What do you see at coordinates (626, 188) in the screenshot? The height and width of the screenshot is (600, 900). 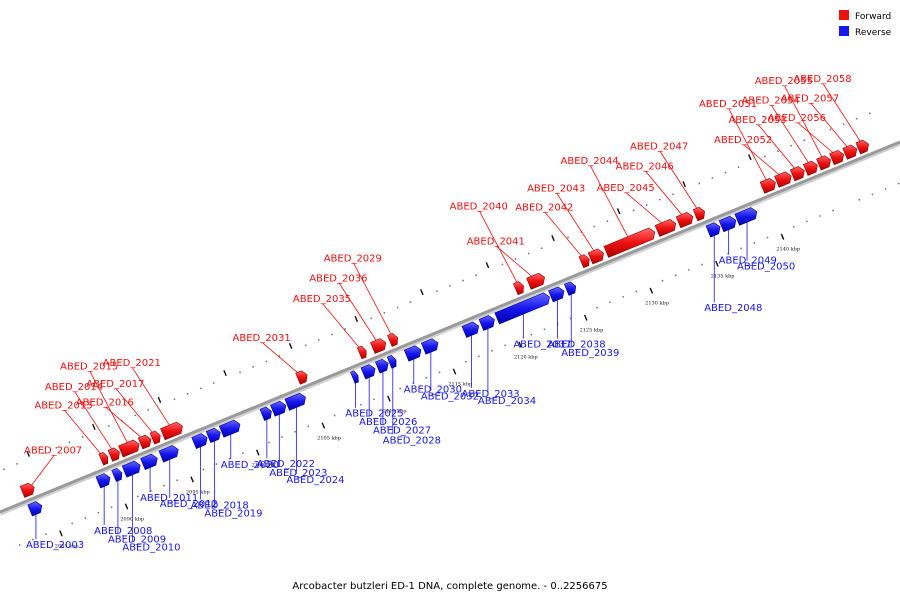 I see `gene-label: ABED_2045` at bounding box center [626, 188].